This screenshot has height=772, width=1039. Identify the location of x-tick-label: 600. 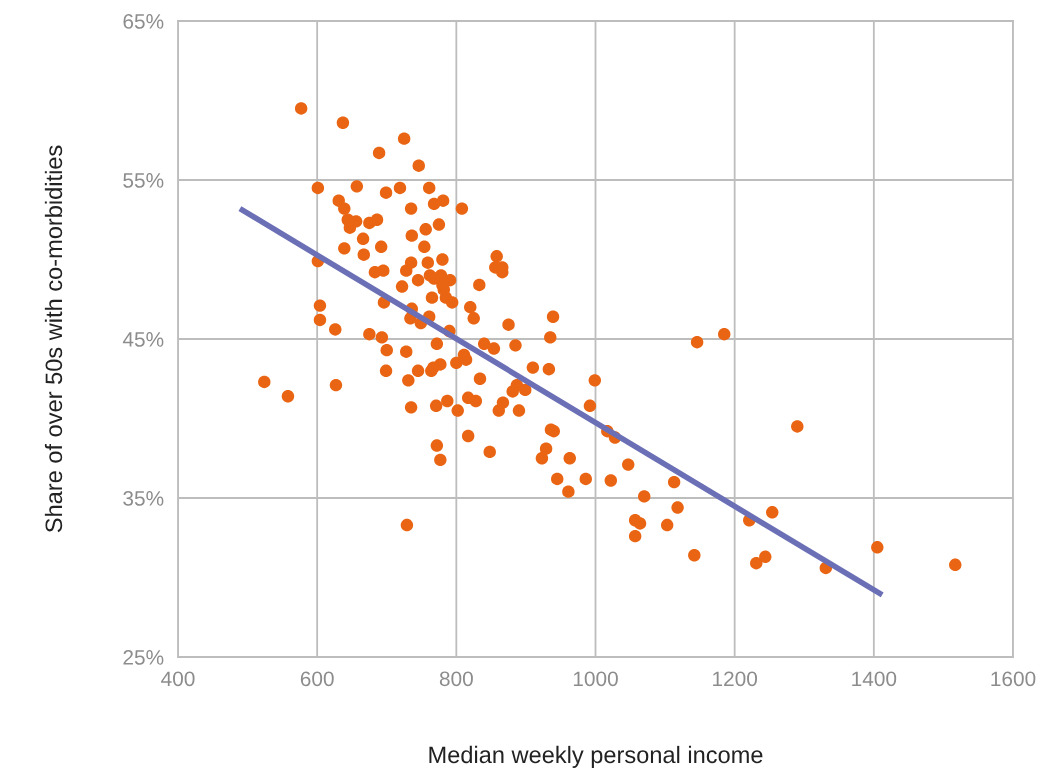
(317, 679).